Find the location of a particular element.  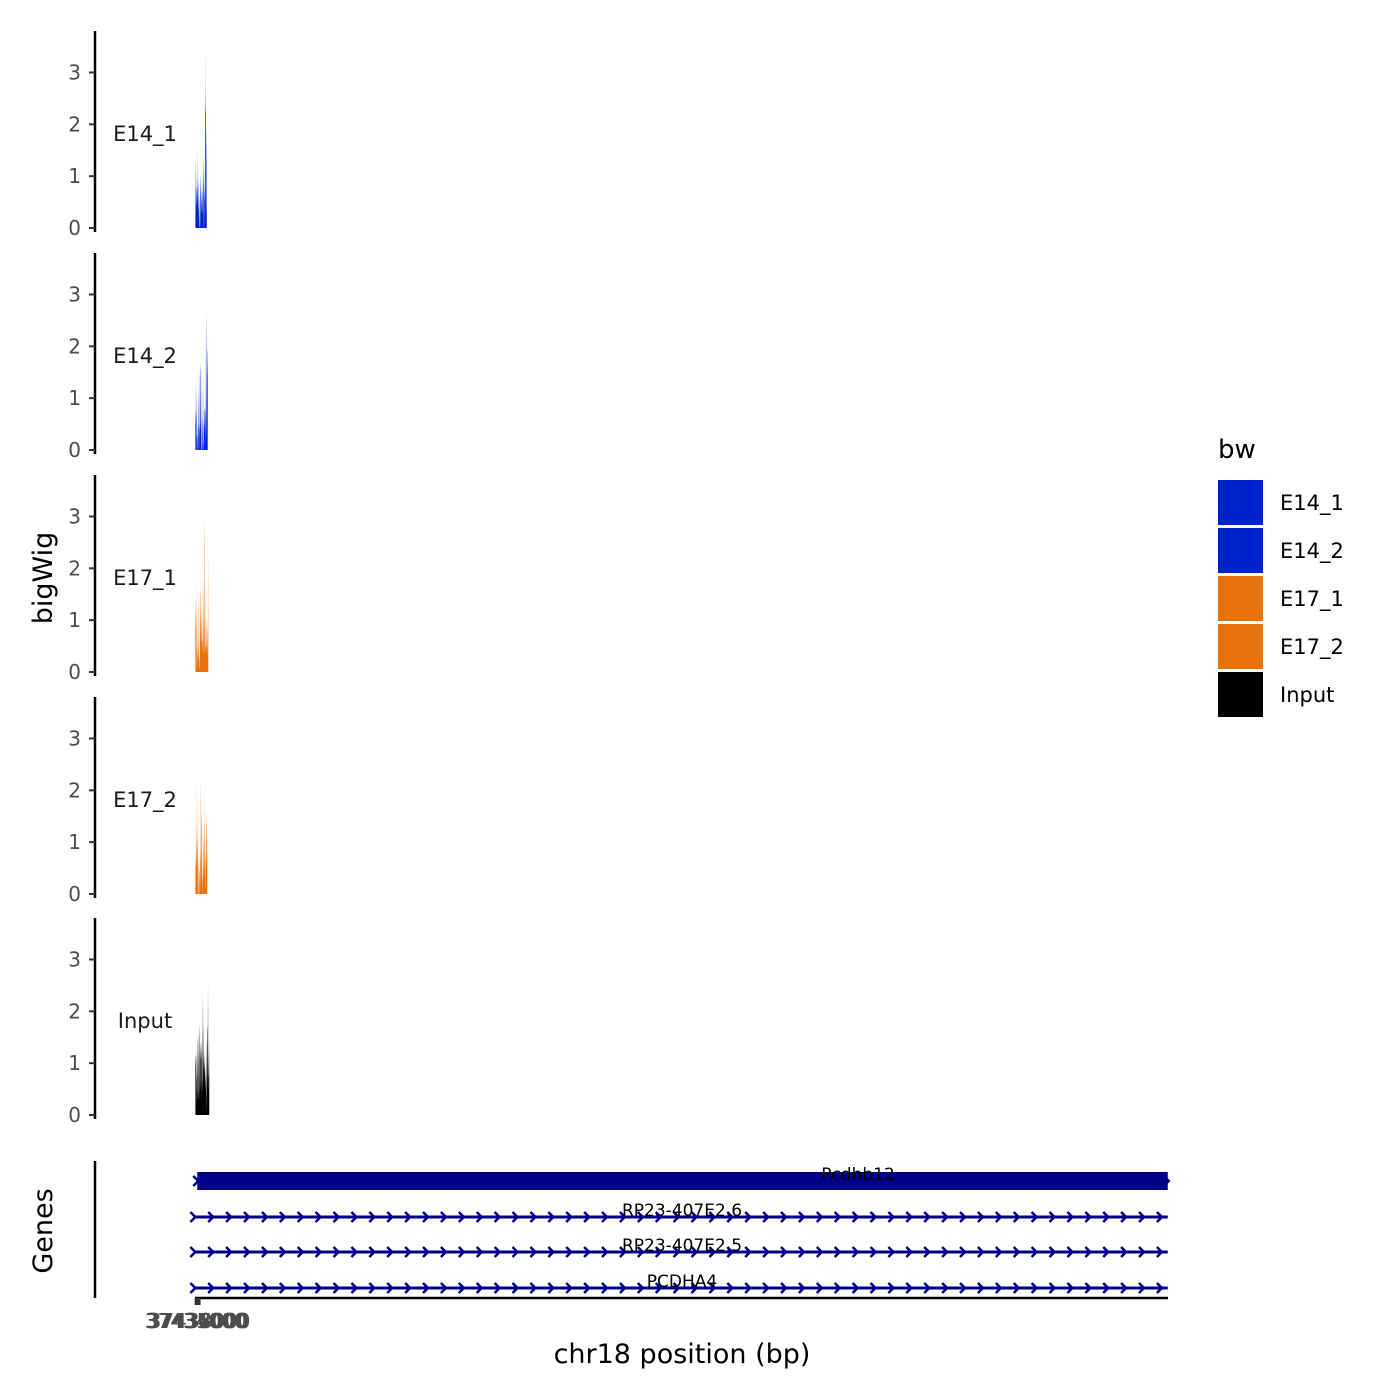

genes-axis-title: Genes is located at coordinates (43, 1230).